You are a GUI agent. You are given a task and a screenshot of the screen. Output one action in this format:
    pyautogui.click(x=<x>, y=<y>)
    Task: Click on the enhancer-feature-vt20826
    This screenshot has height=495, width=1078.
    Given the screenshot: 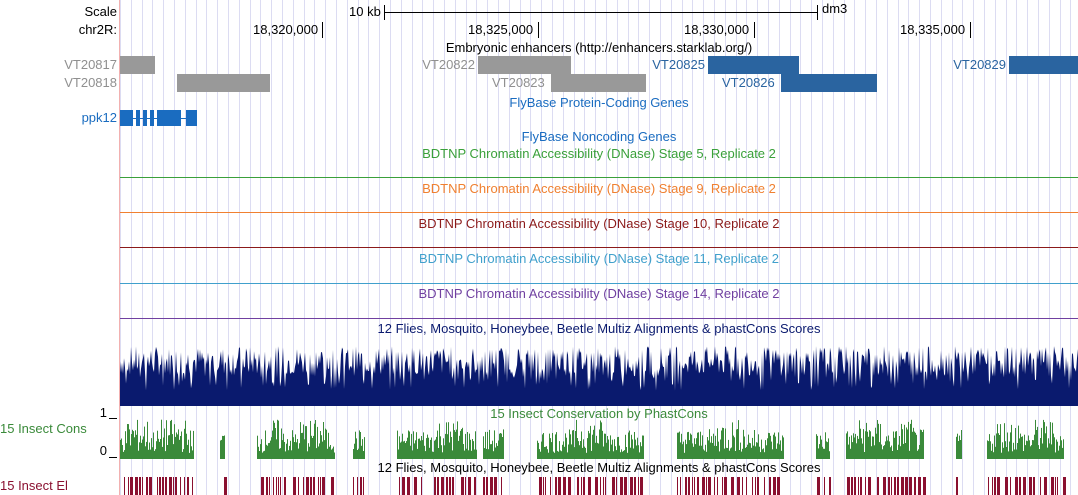 What is the action you would take?
    pyautogui.click(x=829, y=83)
    